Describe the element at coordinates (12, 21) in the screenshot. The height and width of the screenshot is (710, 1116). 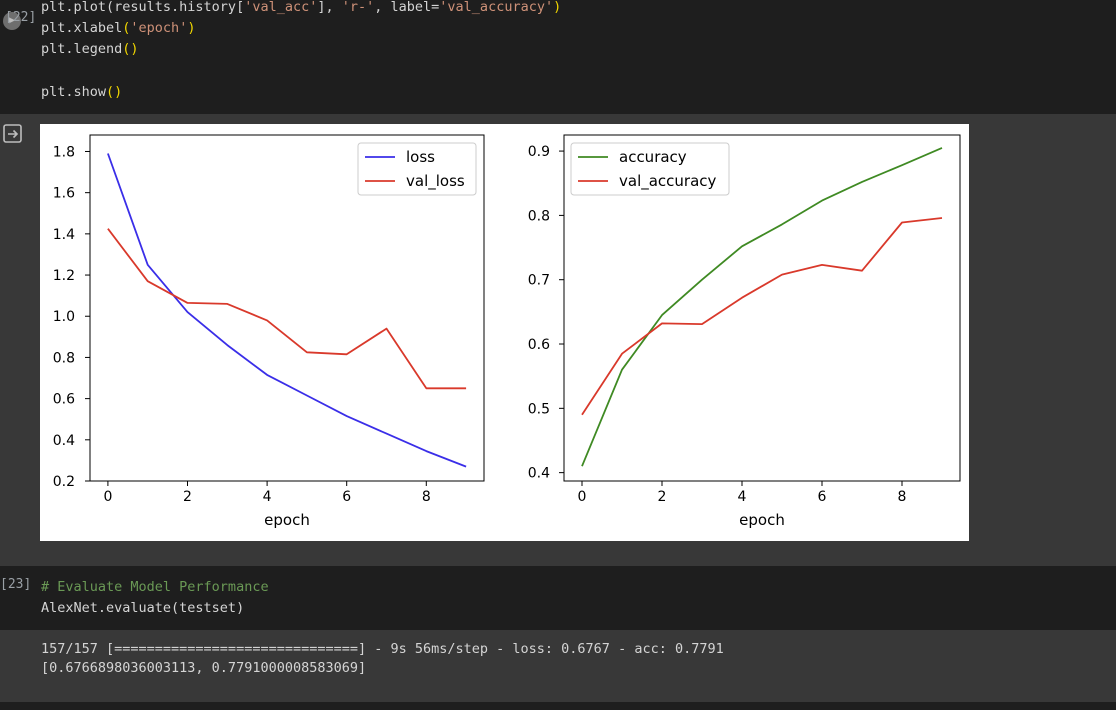
I see `run-cell-icon: ▶` at that location.